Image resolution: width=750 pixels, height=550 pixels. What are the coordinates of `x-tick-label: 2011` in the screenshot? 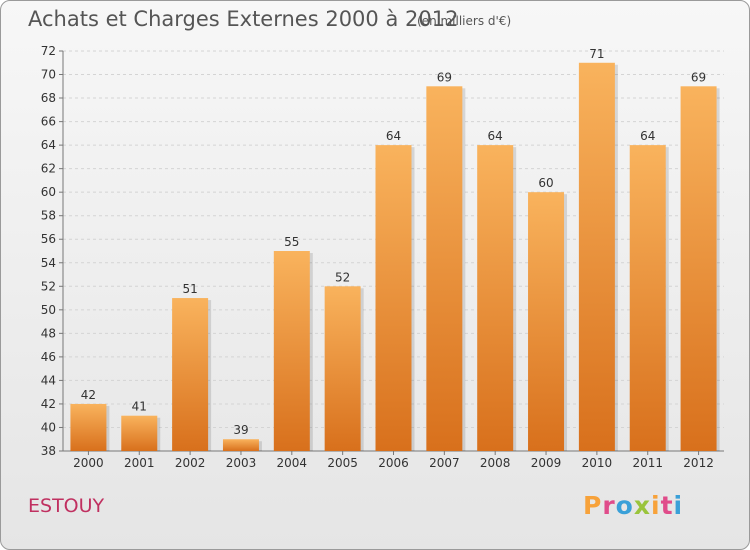 It's located at (647, 463).